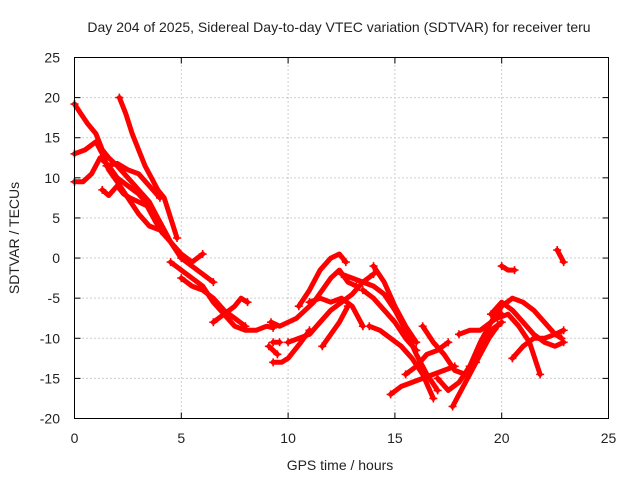 Image resolution: width=640 pixels, height=480 pixels. What do you see at coordinates (52, 138) in the screenshot?
I see `y-tick-label: 15` at bounding box center [52, 138].